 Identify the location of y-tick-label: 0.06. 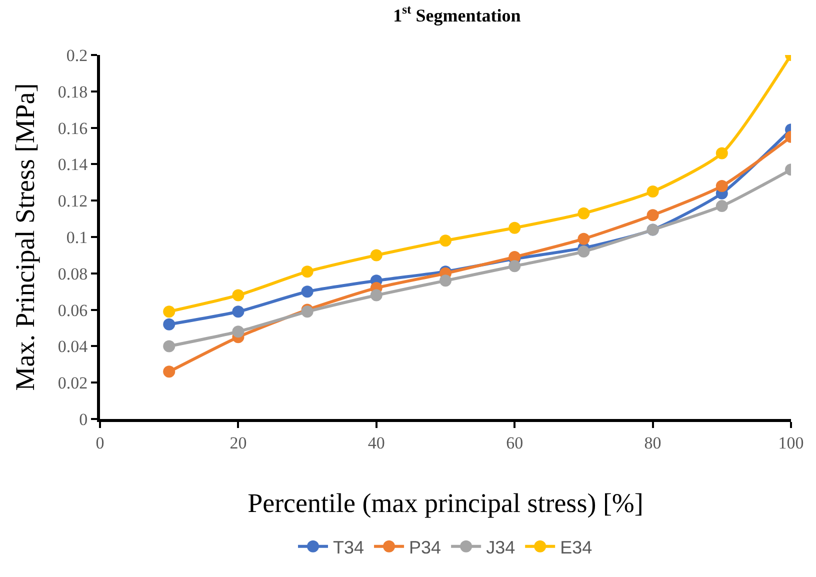
(73, 310).